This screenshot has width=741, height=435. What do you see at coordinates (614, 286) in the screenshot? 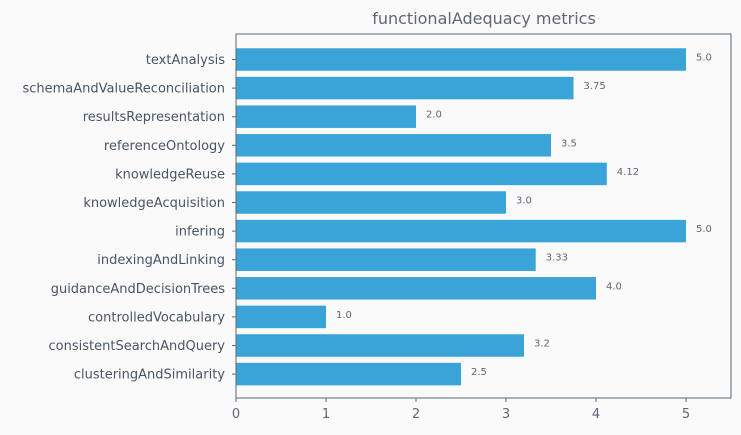
I see `data-label: 4.0` at bounding box center [614, 286].